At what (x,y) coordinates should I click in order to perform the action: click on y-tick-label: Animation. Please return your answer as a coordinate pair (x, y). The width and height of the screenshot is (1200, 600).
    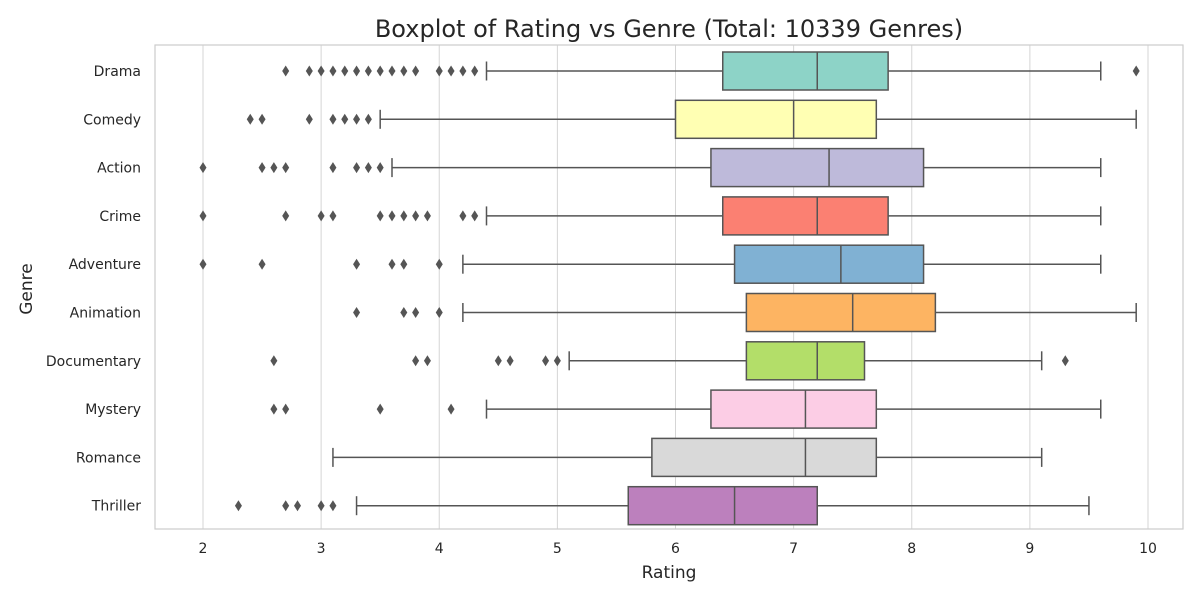
    Looking at the image, I should click on (105, 314).